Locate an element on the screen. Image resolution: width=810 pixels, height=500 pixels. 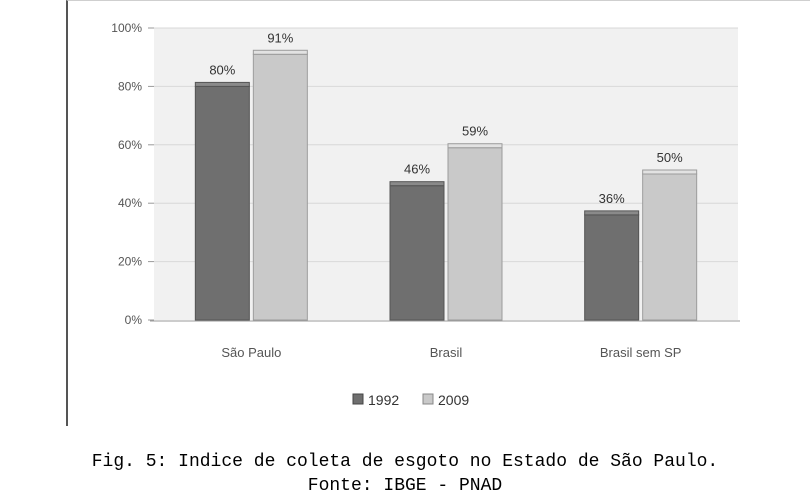
data-label: 36% is located at coordinates (612, 198).